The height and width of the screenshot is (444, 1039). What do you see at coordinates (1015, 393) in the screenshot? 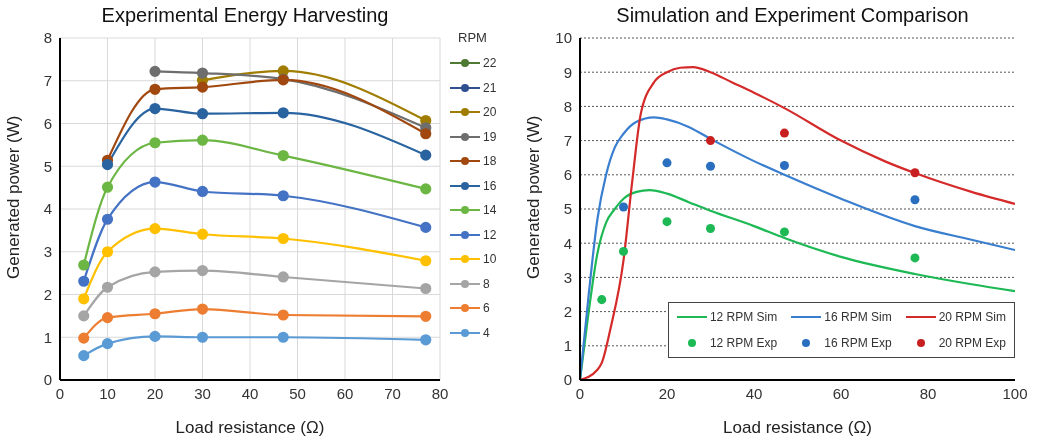
I see `x-tick-label: 100` at bounding box center [1015, 393].